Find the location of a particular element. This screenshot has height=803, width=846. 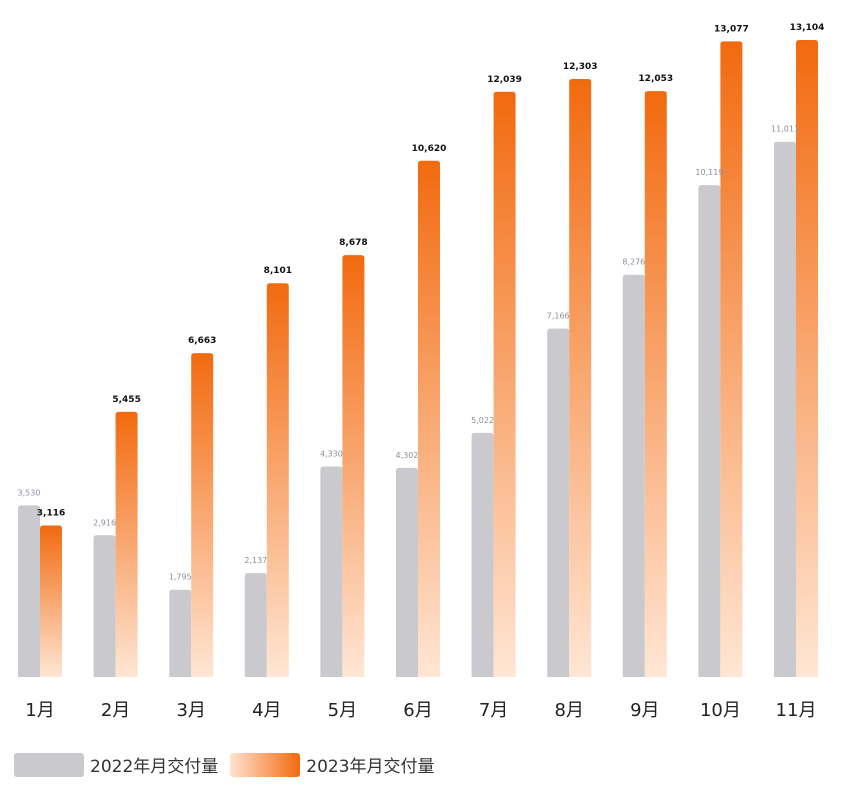

data-label-2022-7: 5,022 is located at coordinates (482, 420).